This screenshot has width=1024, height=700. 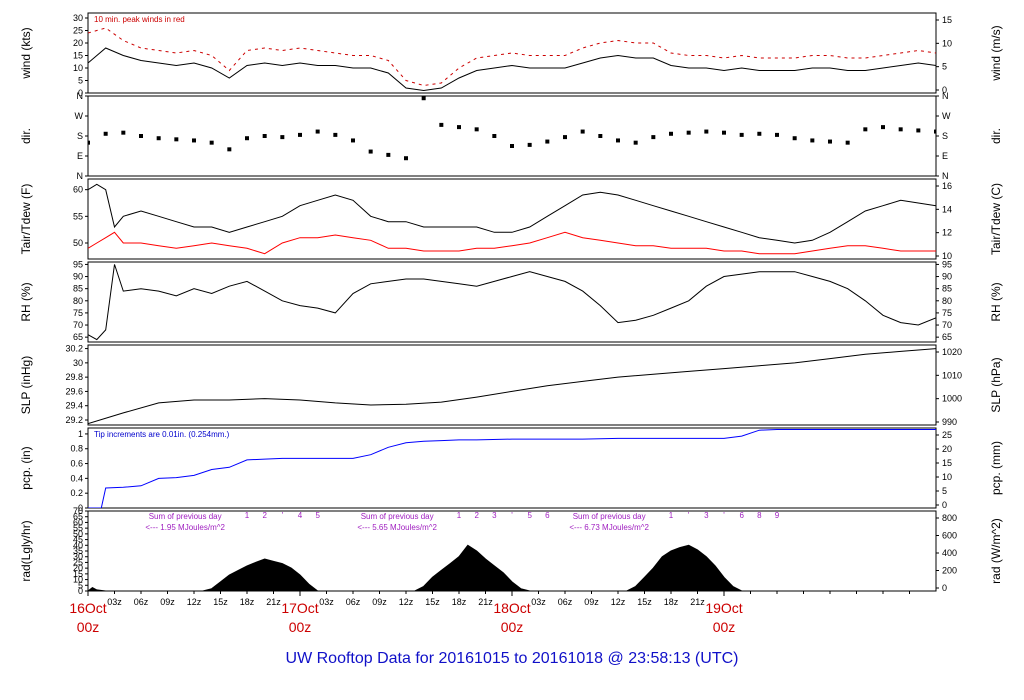 I want to click on y-tick-right-label: 400, so click(x=949, y=553).